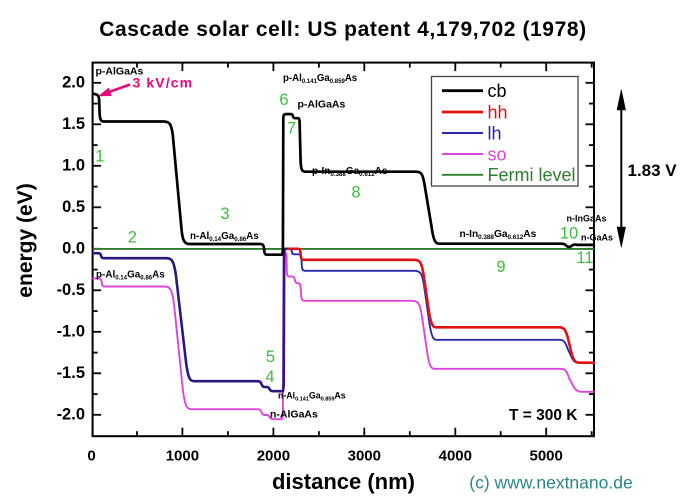 Image resolution: width=682 pixels, height=499 pixels. I want to click on svg-text: n-InGaAs, so click(587, 219).